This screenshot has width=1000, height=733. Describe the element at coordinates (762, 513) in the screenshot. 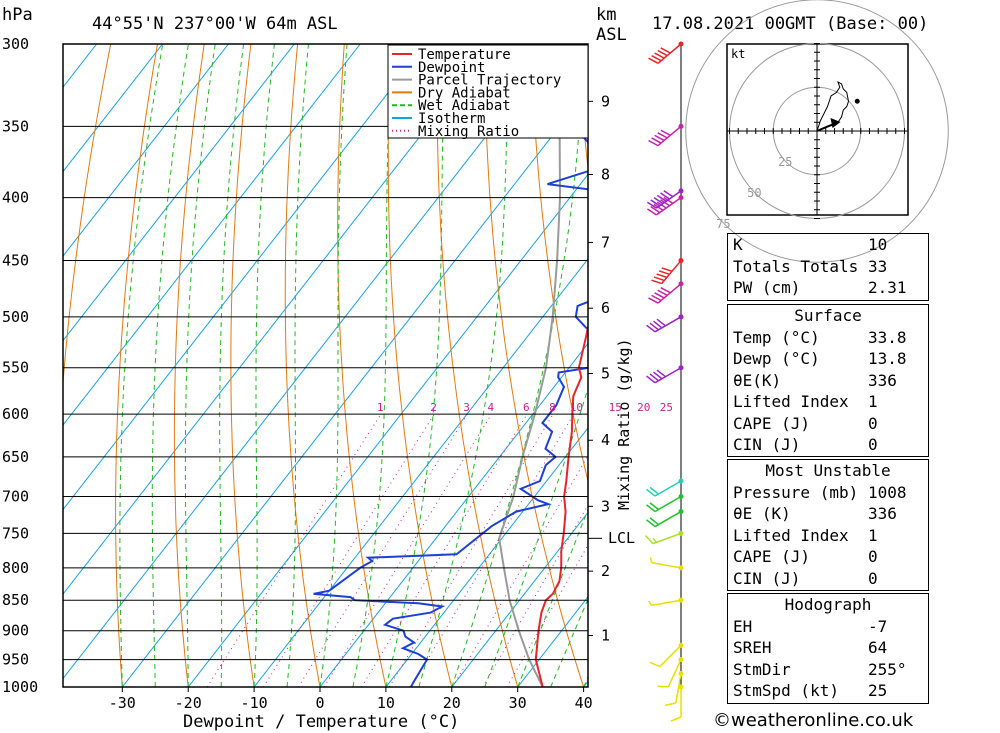

I see `info-row-label: θE (K)` at that location.